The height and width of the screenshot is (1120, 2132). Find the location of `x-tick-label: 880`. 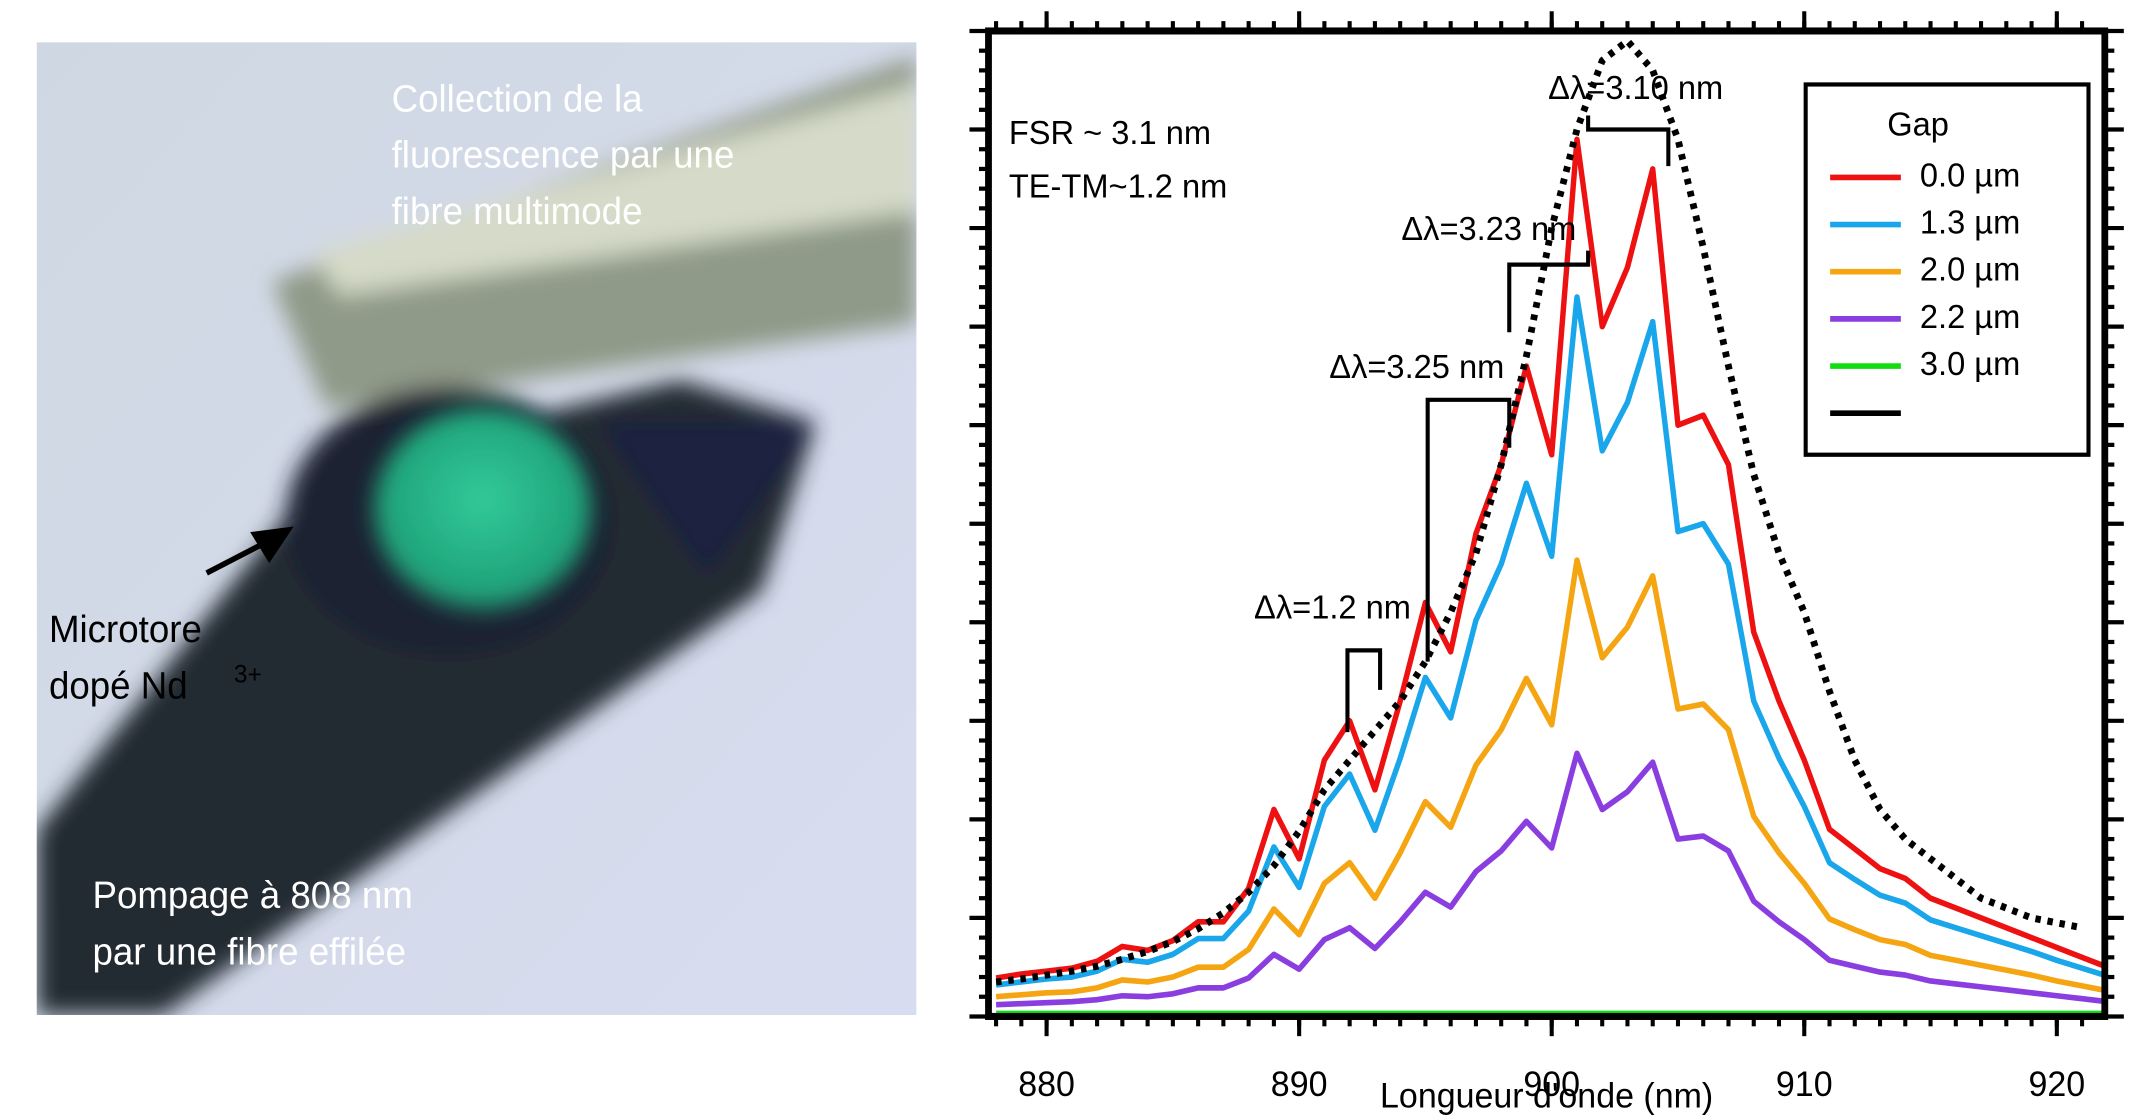

x-tick-label: 880 is located at coordinates (1046, 1085).